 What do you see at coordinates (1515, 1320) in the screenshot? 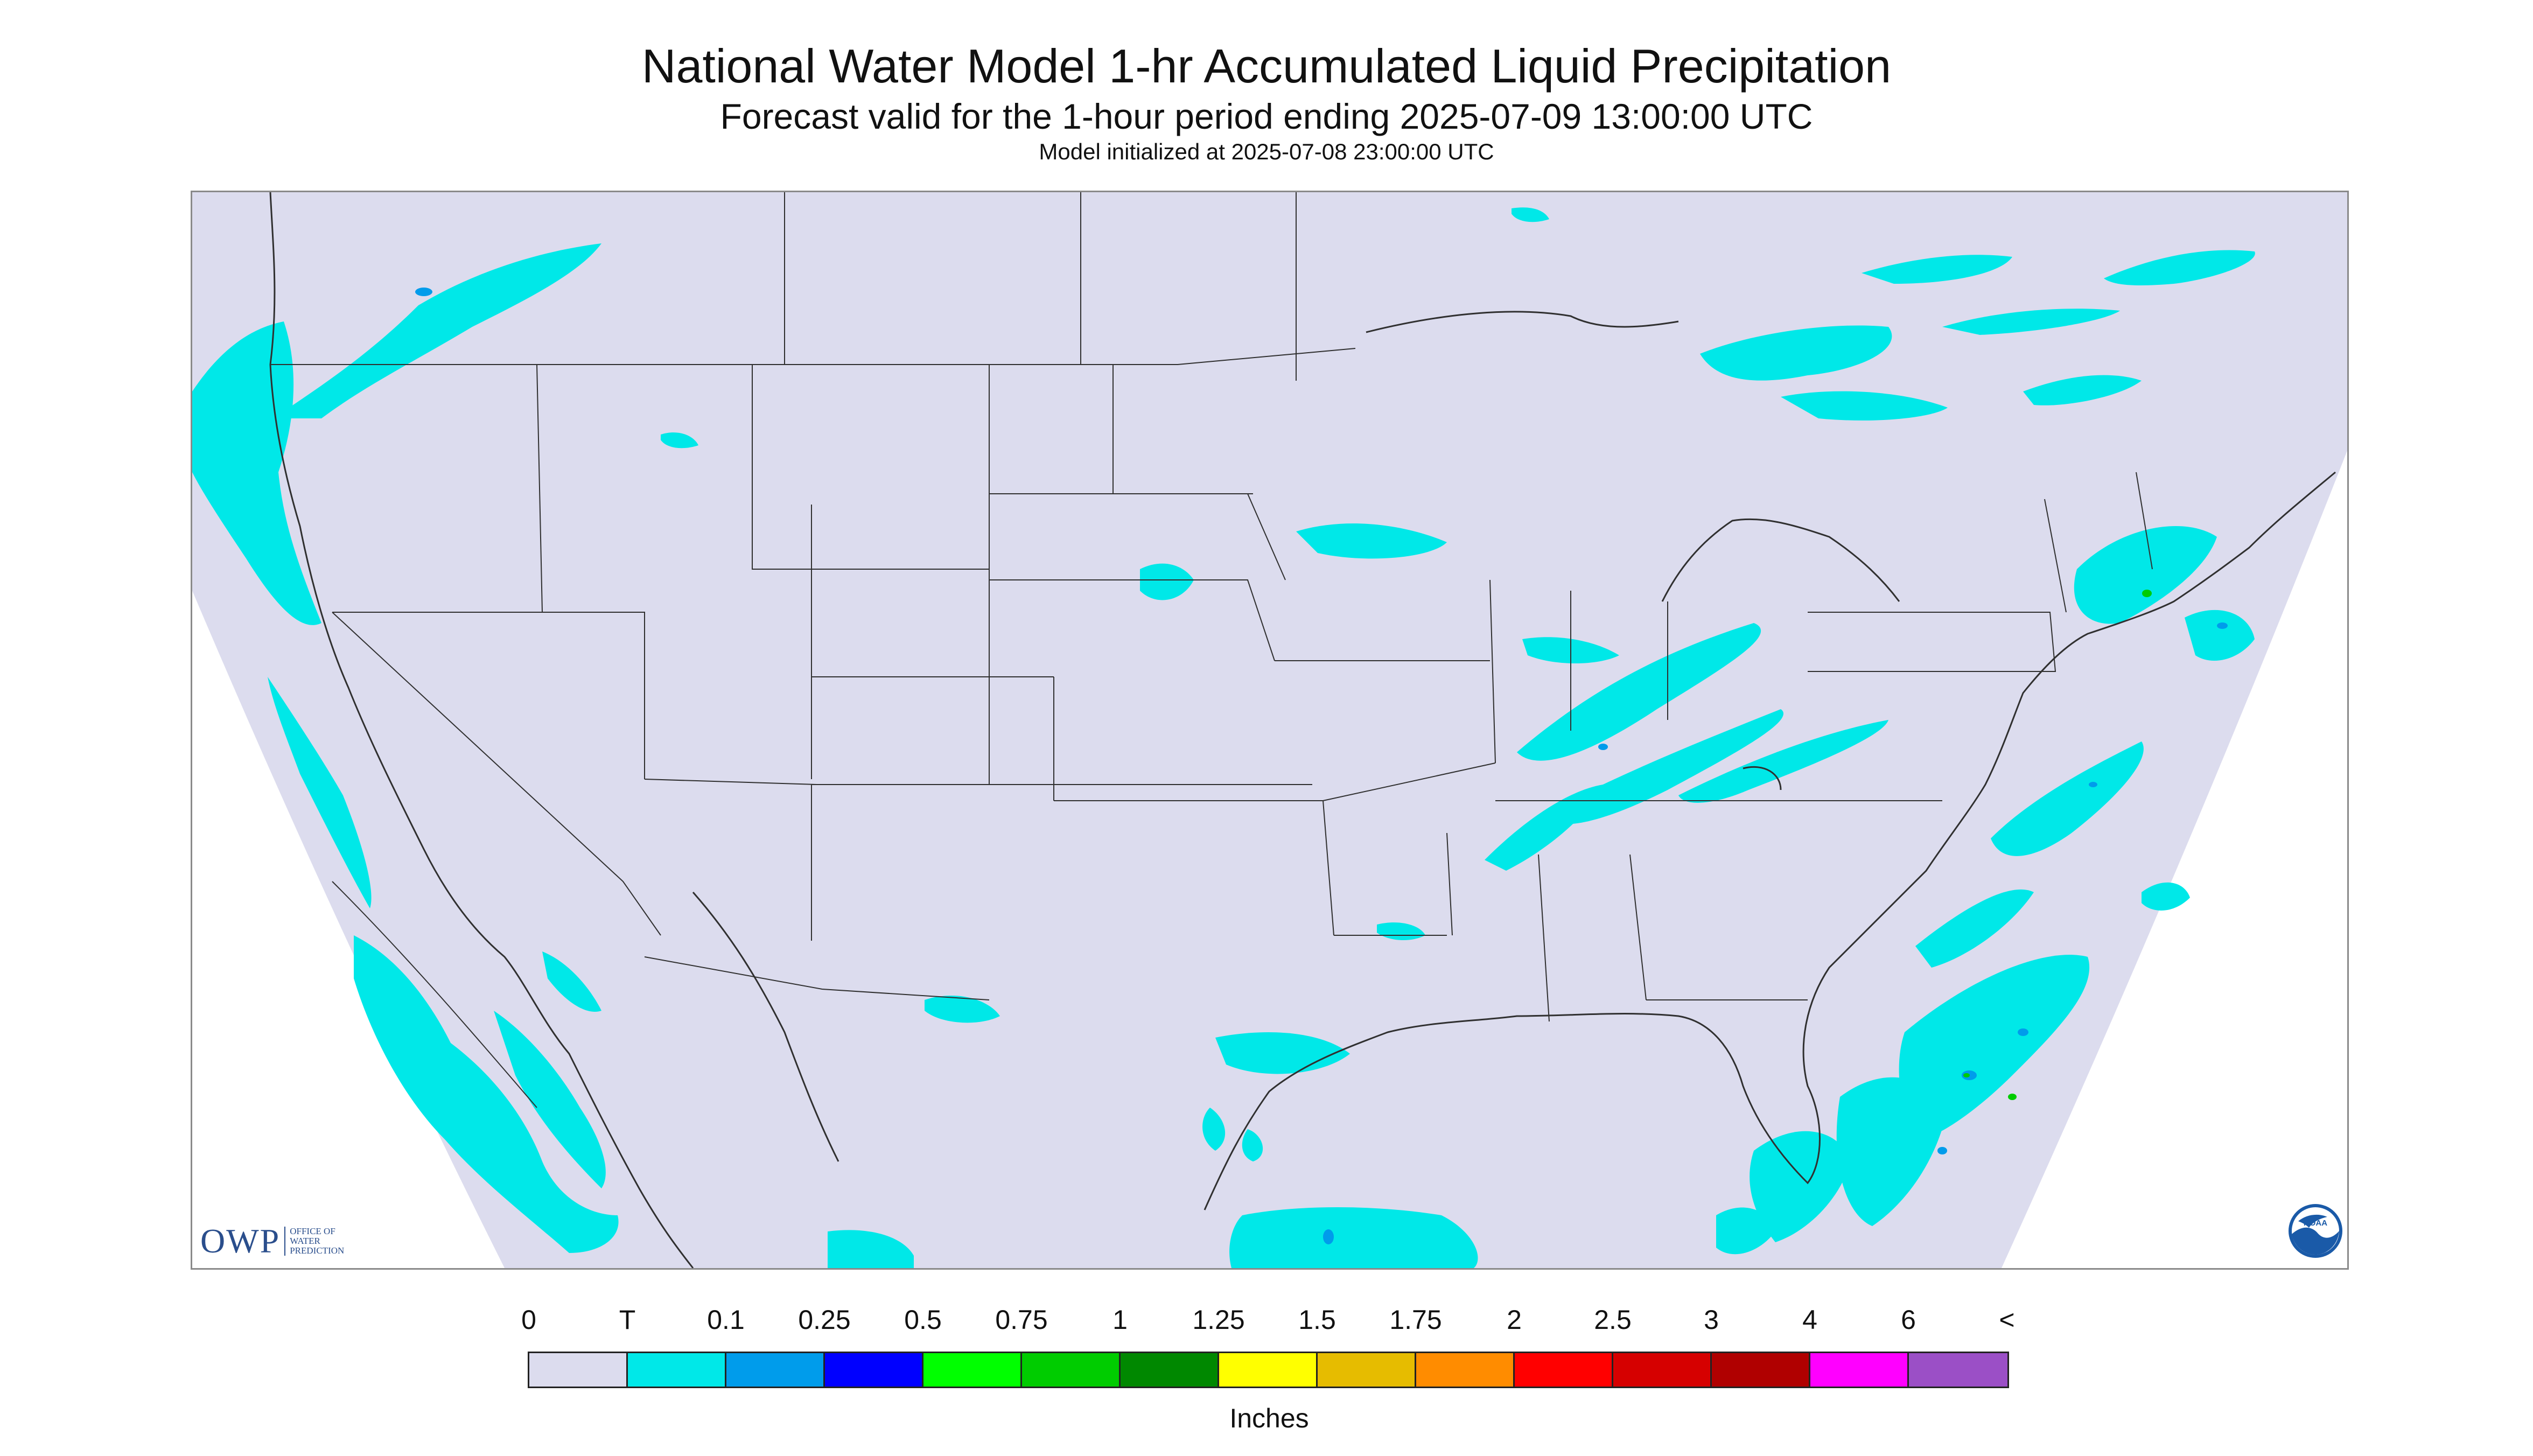
I see `legend-tick-label: 2` at bounding box center [1515, 1320].